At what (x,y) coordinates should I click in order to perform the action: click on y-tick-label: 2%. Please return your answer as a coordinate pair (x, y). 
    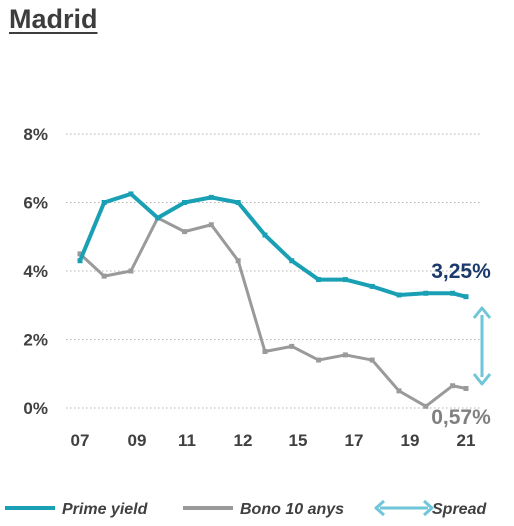
    Looking at the image, I should click on (35, 340).